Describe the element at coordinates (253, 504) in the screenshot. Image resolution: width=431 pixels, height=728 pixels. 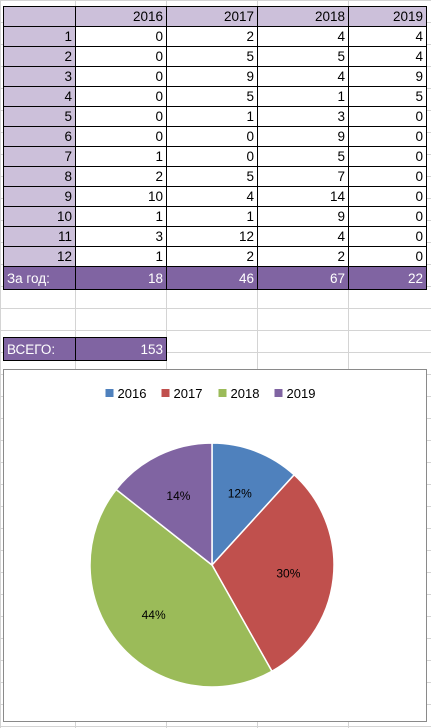
I see `pie-slice-2016` at that location.